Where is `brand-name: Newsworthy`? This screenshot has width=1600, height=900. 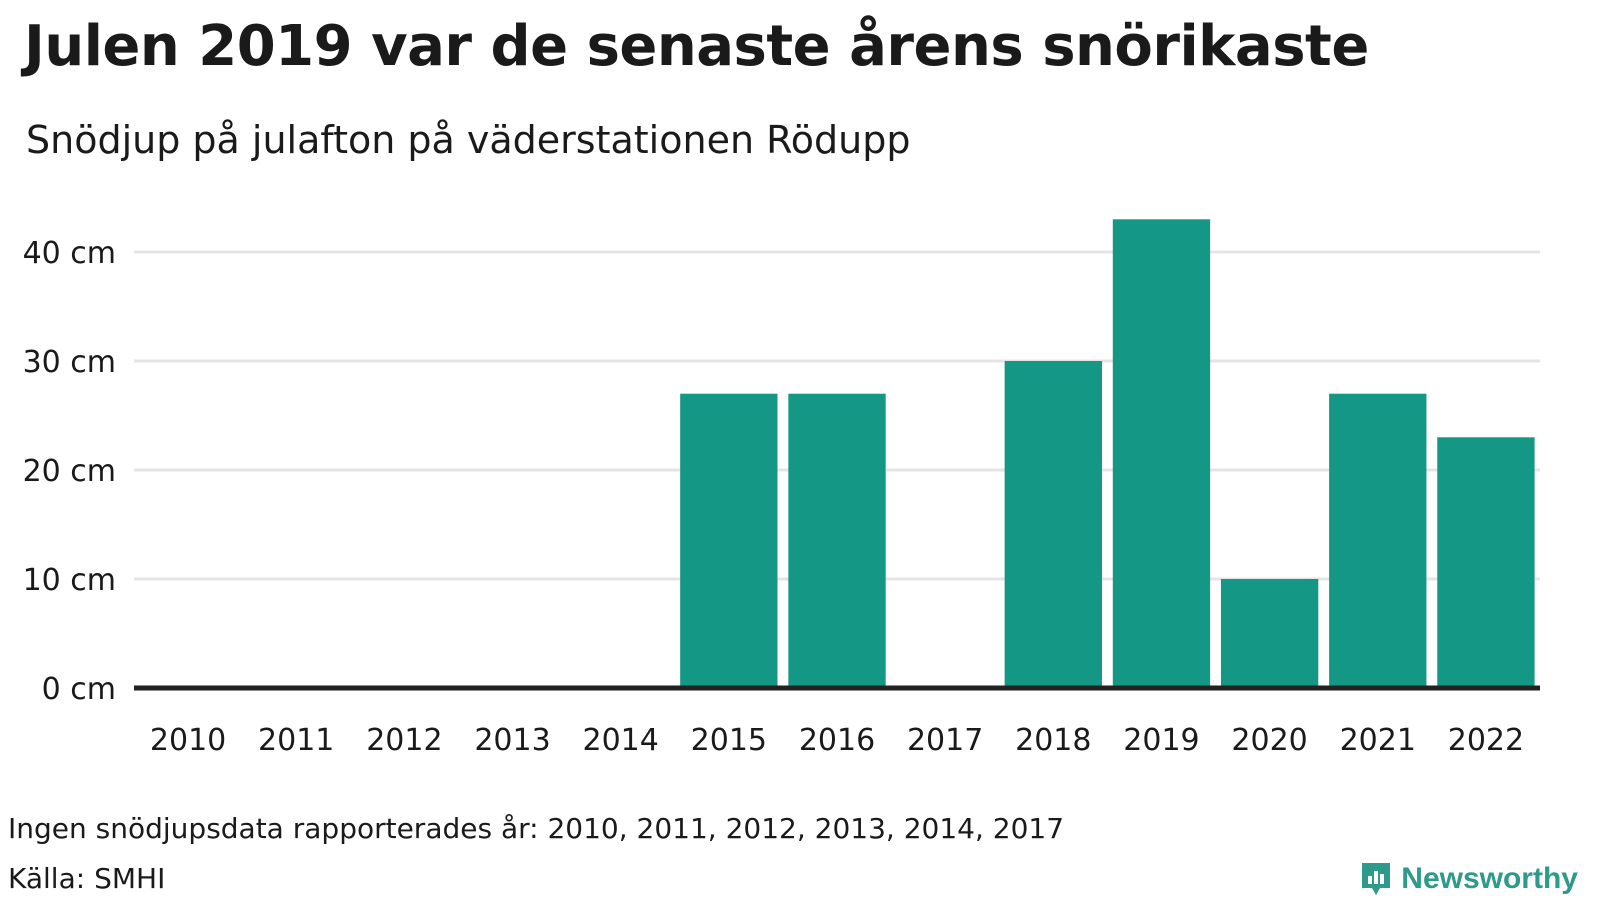 brand-name: Newsworthy is located at coordinates (1489, 878).